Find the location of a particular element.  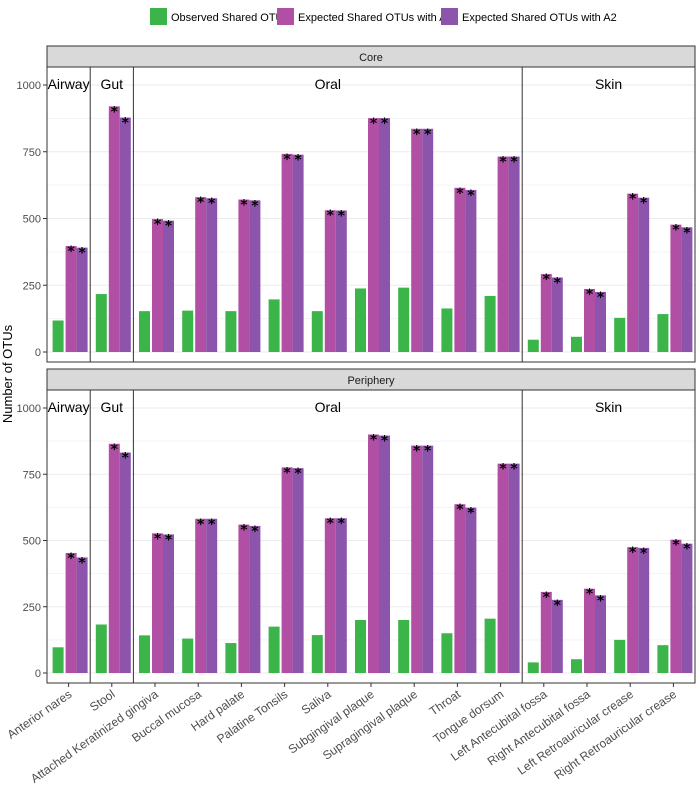

bar-buccal-mucosa-a2 is located at coordinates (212, 595).